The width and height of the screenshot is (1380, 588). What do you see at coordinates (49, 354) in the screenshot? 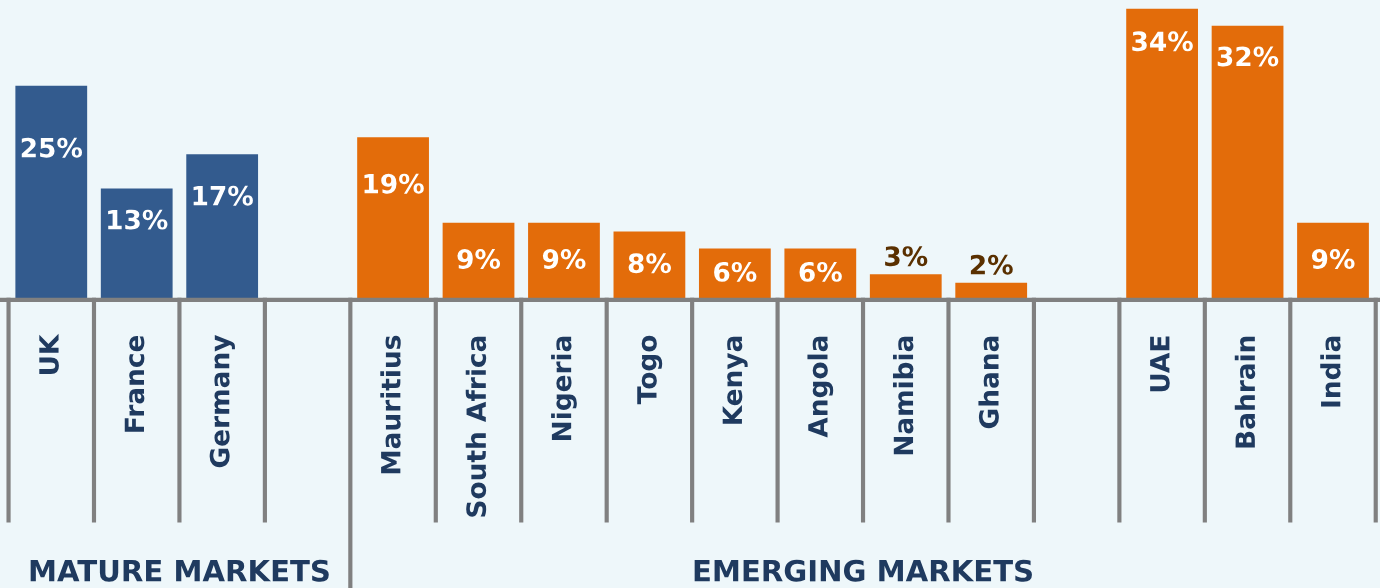
I see `x-tick-label: UK` at bounding box center [49, 354].